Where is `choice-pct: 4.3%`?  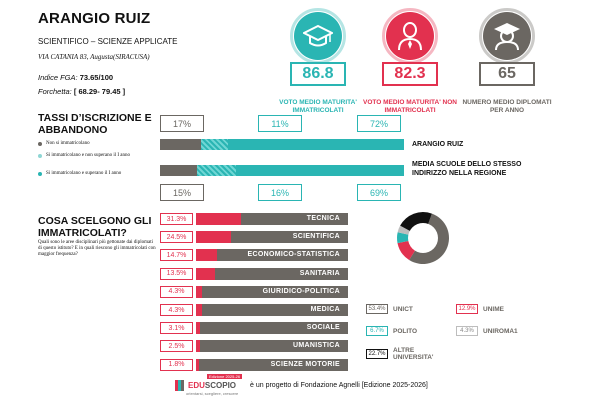
choice-pct: 4.3% is located at coordinates (176, 291).